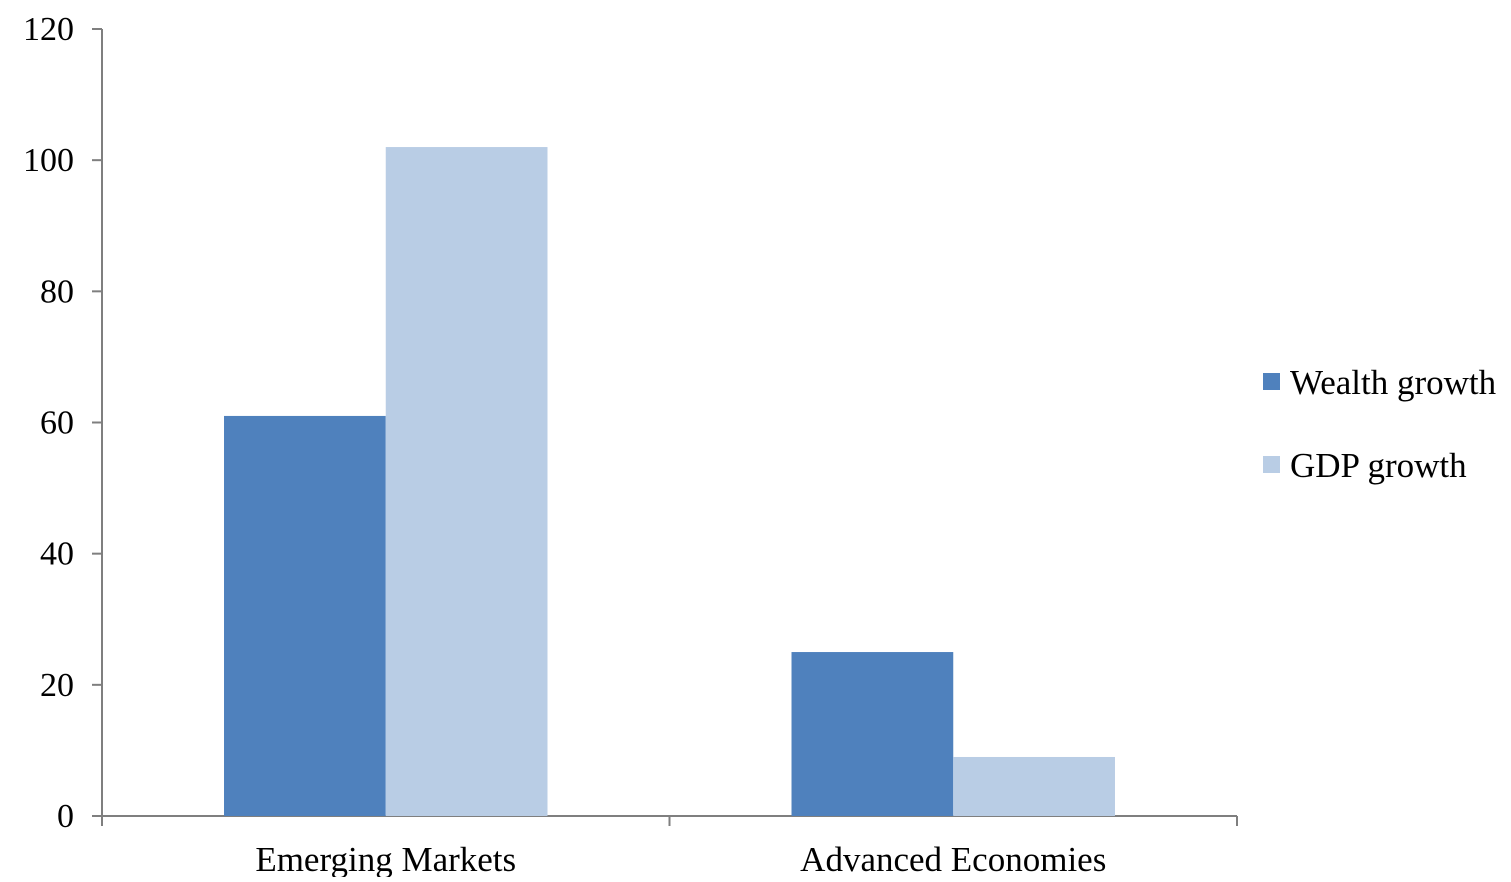  I want to click on x-category-label: Advanced Economies, so click(953, 858).